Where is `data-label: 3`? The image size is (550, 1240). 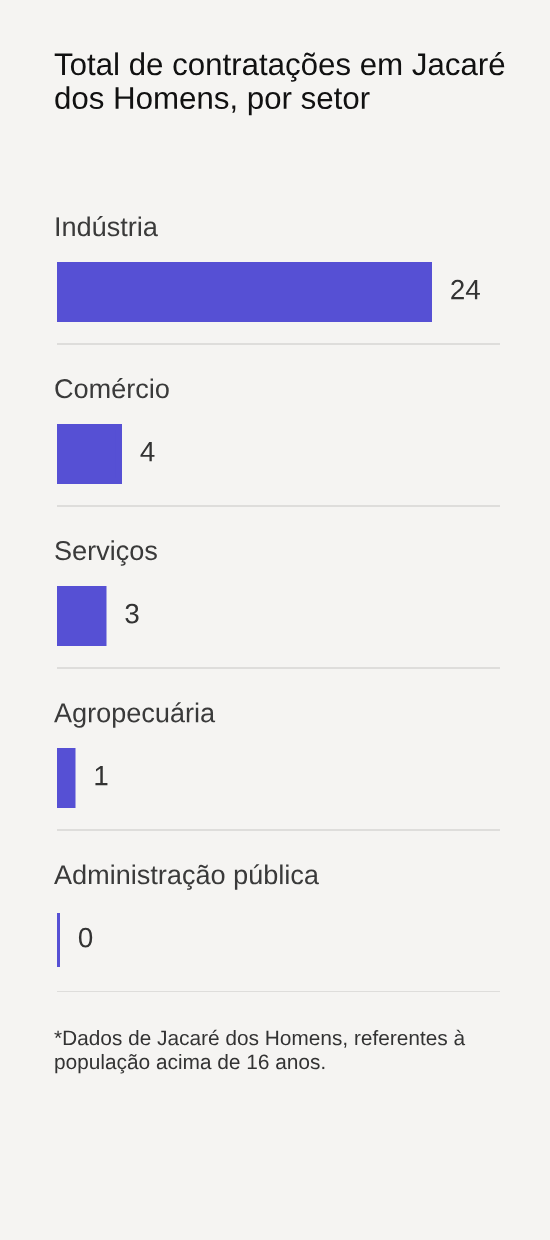
data-label: 3 is located at coordinates (132, 613).